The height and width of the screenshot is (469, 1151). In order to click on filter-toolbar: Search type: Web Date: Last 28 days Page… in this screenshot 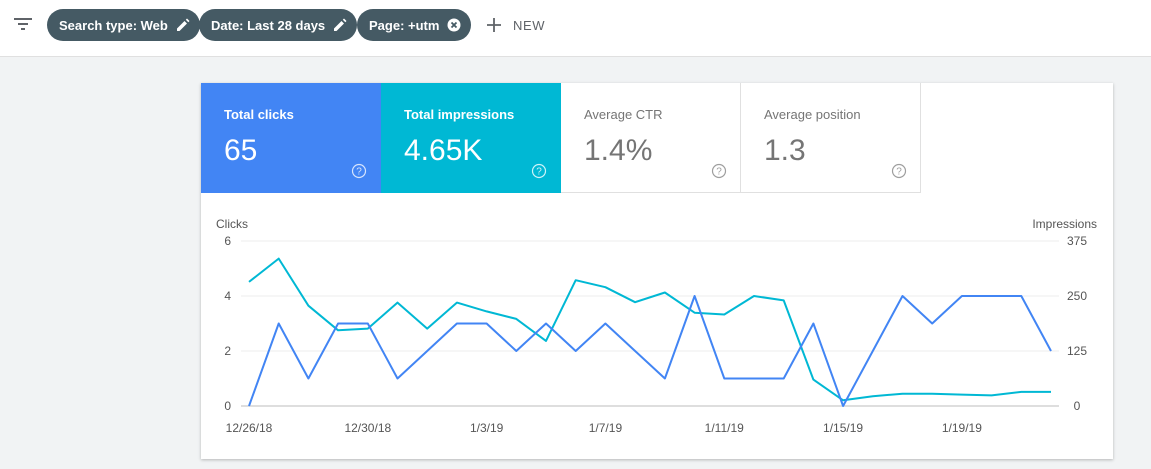, I will do `click(575, 28)`.